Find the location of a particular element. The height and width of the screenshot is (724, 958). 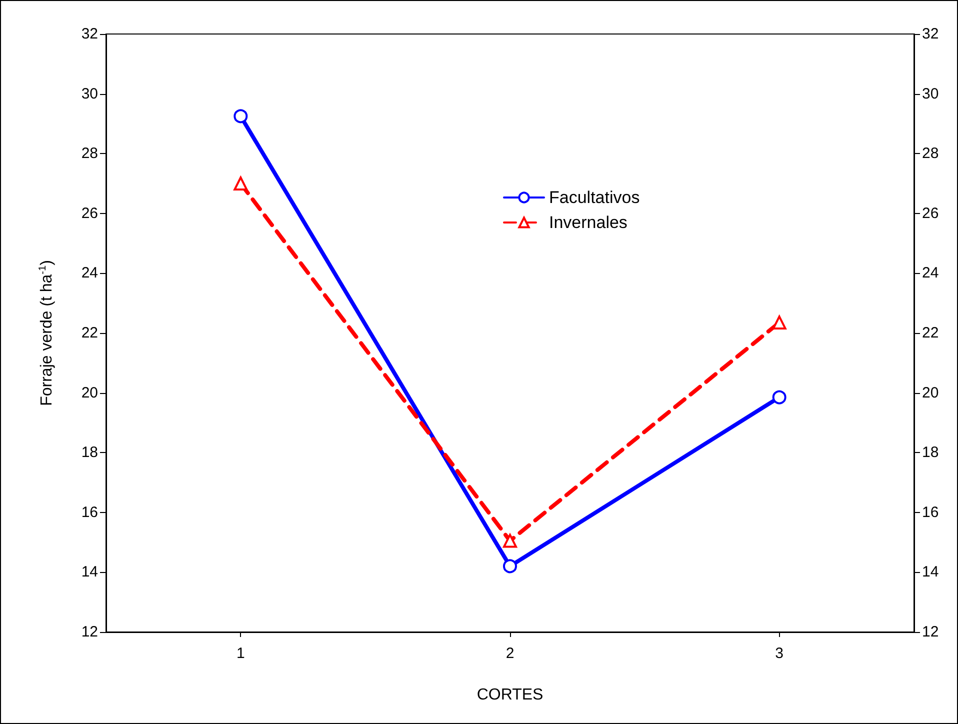

x-tick-label: 1 is located at coordinates (240, 653).